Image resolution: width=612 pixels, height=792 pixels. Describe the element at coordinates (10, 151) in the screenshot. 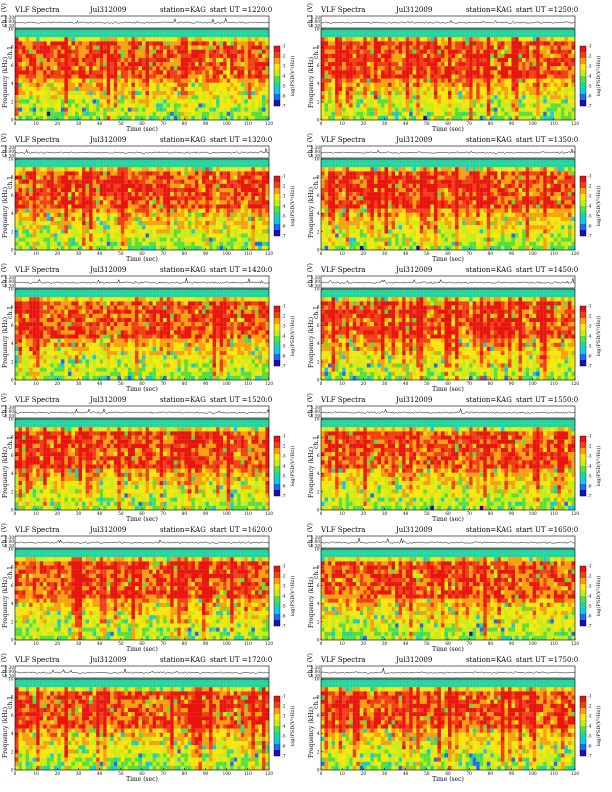

I see `trace-tick-label: 0.00` at that location.